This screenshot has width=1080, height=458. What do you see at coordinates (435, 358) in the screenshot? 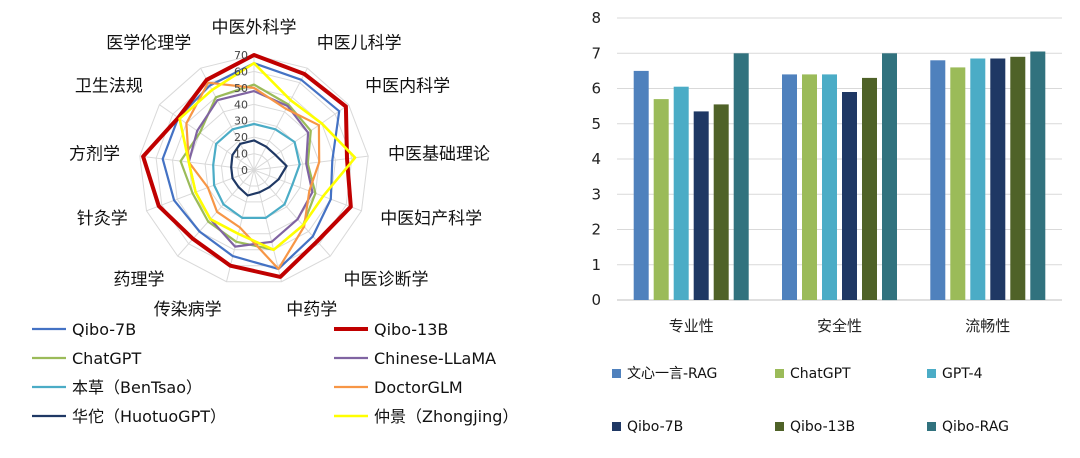
I see `legend-item: Chinese-LLaMA` at bounding box center [435, 358].